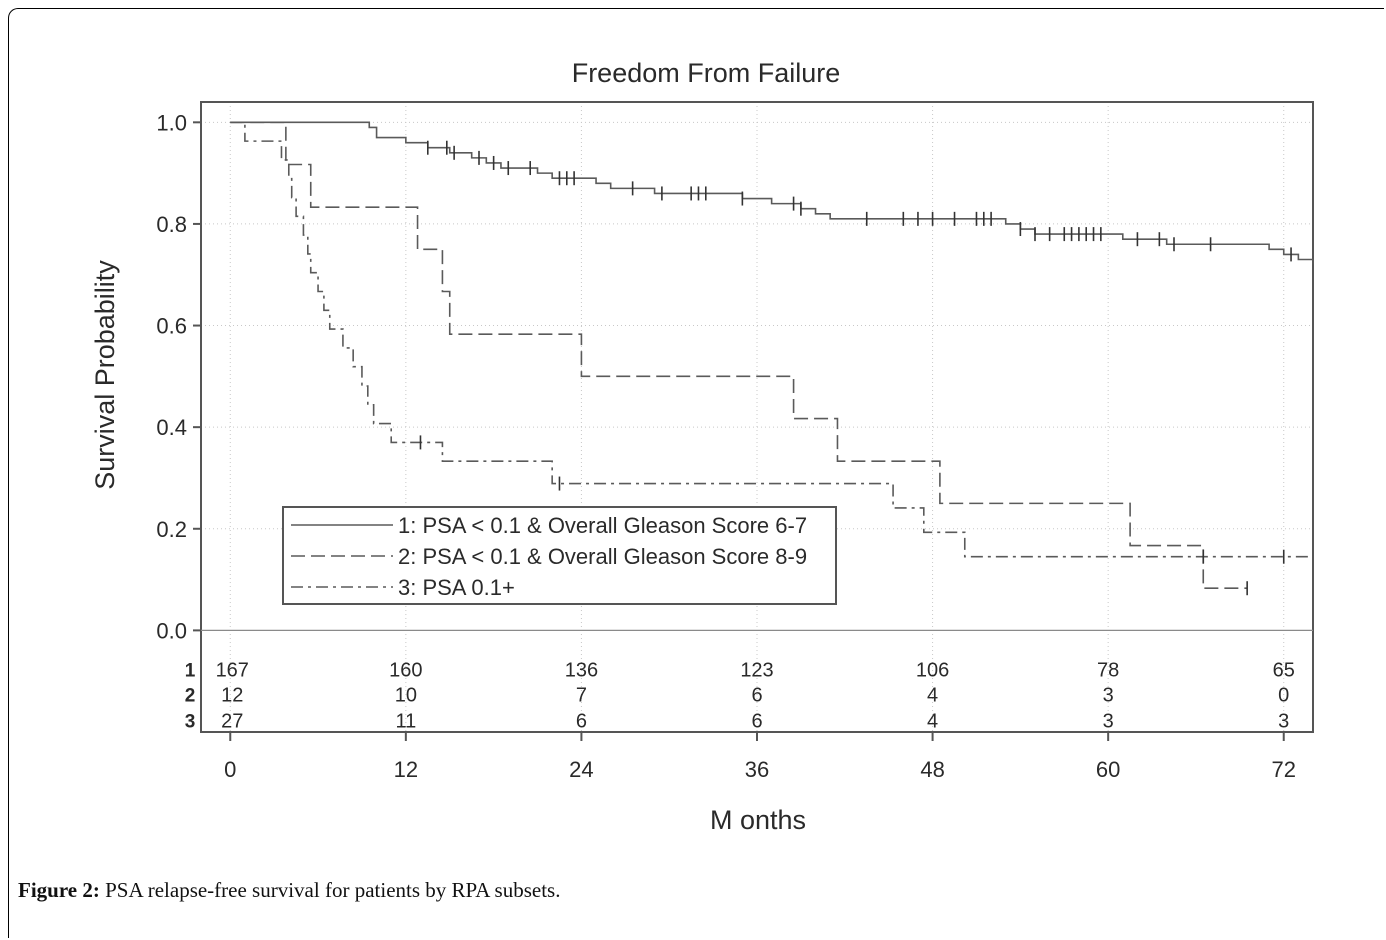 This screenshot has height=940, width=1386. Describe the element at coordinates (581, 695) in the screenshot. I see `risk-count: 7` at that location.